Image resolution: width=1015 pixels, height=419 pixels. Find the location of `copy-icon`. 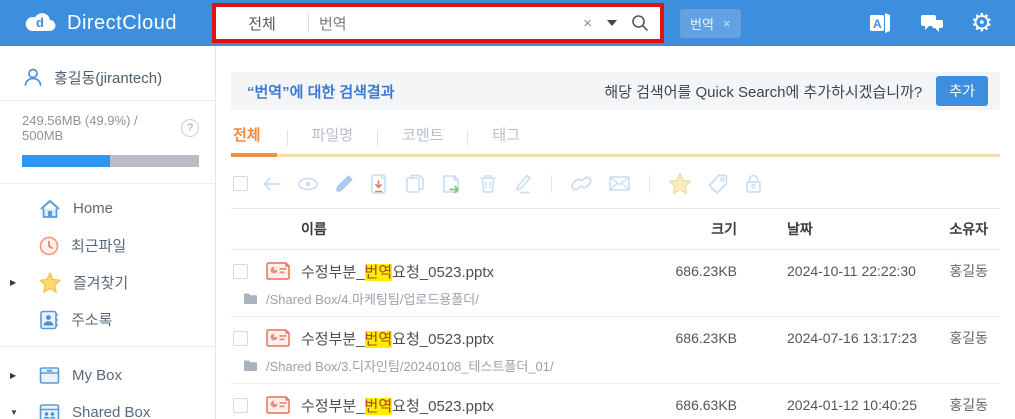

copy-icon is located at coordinates (415, 183).